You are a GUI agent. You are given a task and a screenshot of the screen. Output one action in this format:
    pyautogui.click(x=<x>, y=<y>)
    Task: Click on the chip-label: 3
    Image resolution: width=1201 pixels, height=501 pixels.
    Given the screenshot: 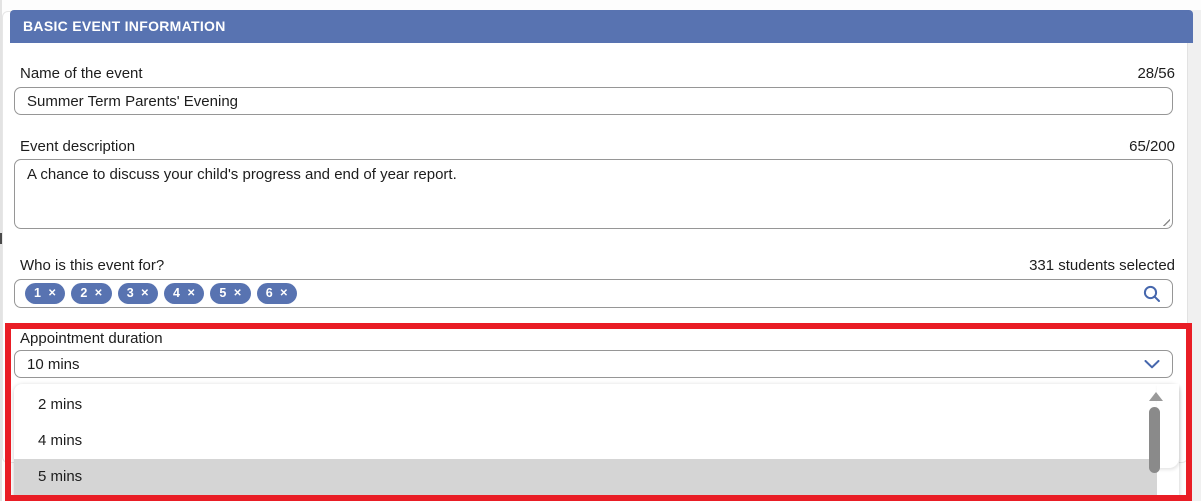 What is the action you would take?
    pyautogui.click(x=130, y=293)
    